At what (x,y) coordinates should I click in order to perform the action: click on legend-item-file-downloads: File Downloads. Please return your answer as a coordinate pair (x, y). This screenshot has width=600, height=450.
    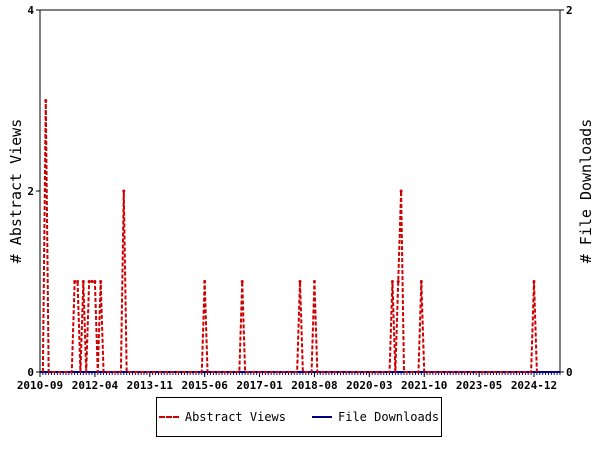
    Looking at the image, I should click on (375, 417).